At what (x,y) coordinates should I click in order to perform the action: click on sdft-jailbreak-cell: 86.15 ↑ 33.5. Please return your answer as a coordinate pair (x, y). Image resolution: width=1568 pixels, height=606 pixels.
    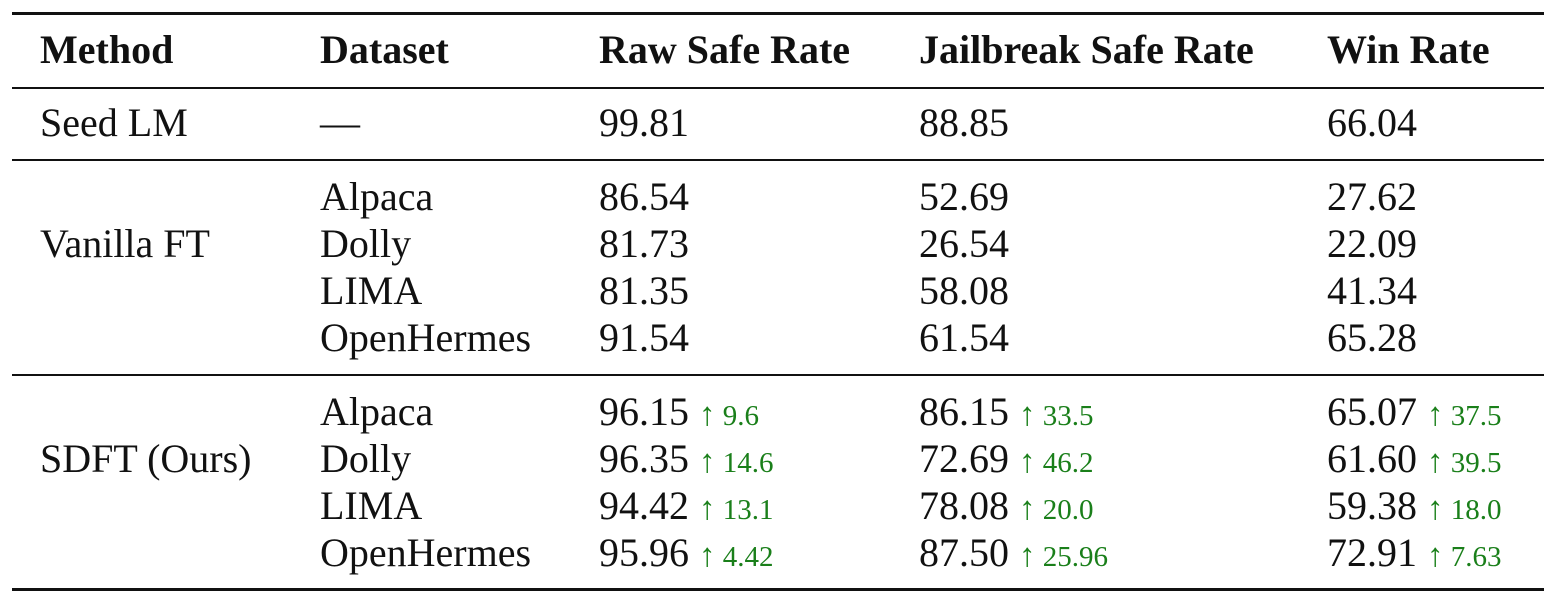
    Looking at the image, I should click on (1006, 414).